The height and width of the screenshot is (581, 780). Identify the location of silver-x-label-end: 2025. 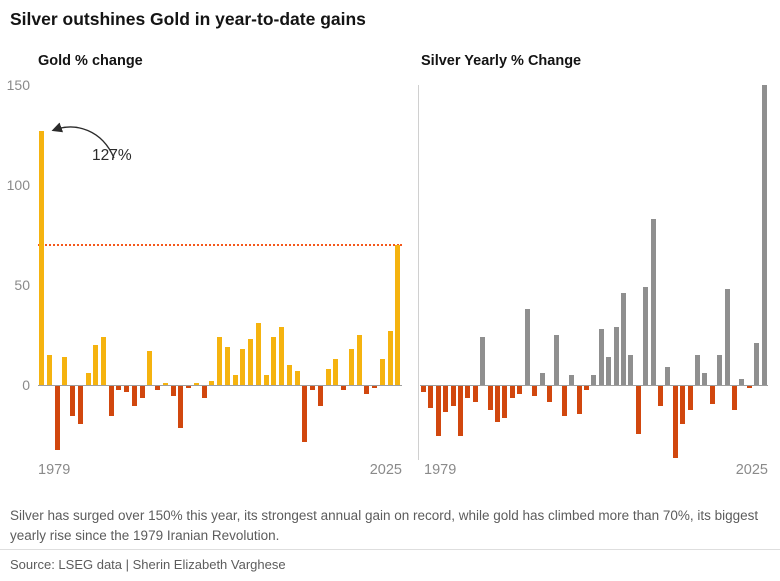
(751, 470).